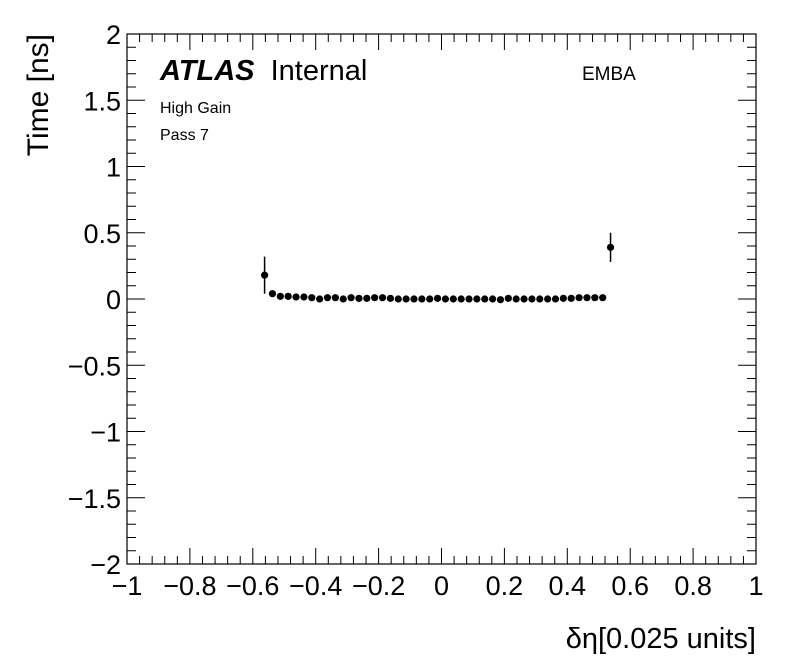 The height and width of the screenshot is (672, 796). I want to click on x-tick-label: −0.4, so click(315, 586).